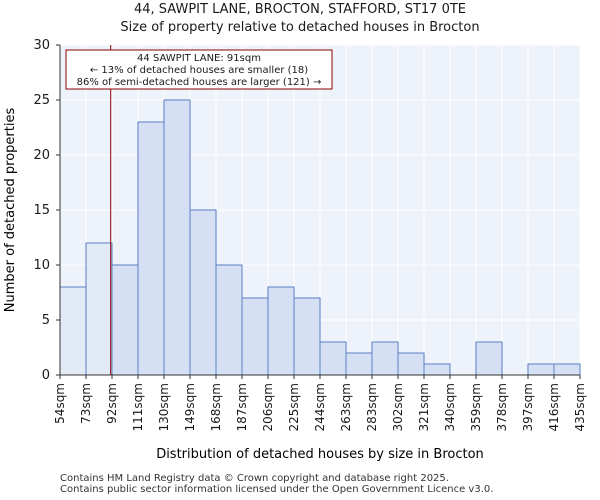 This screenshot has width=600, height=500. What do you see at coordinates (216, 407) in the screenshot?
I see `x-tick-label: 168sqm` at bounding box center [216, 407].